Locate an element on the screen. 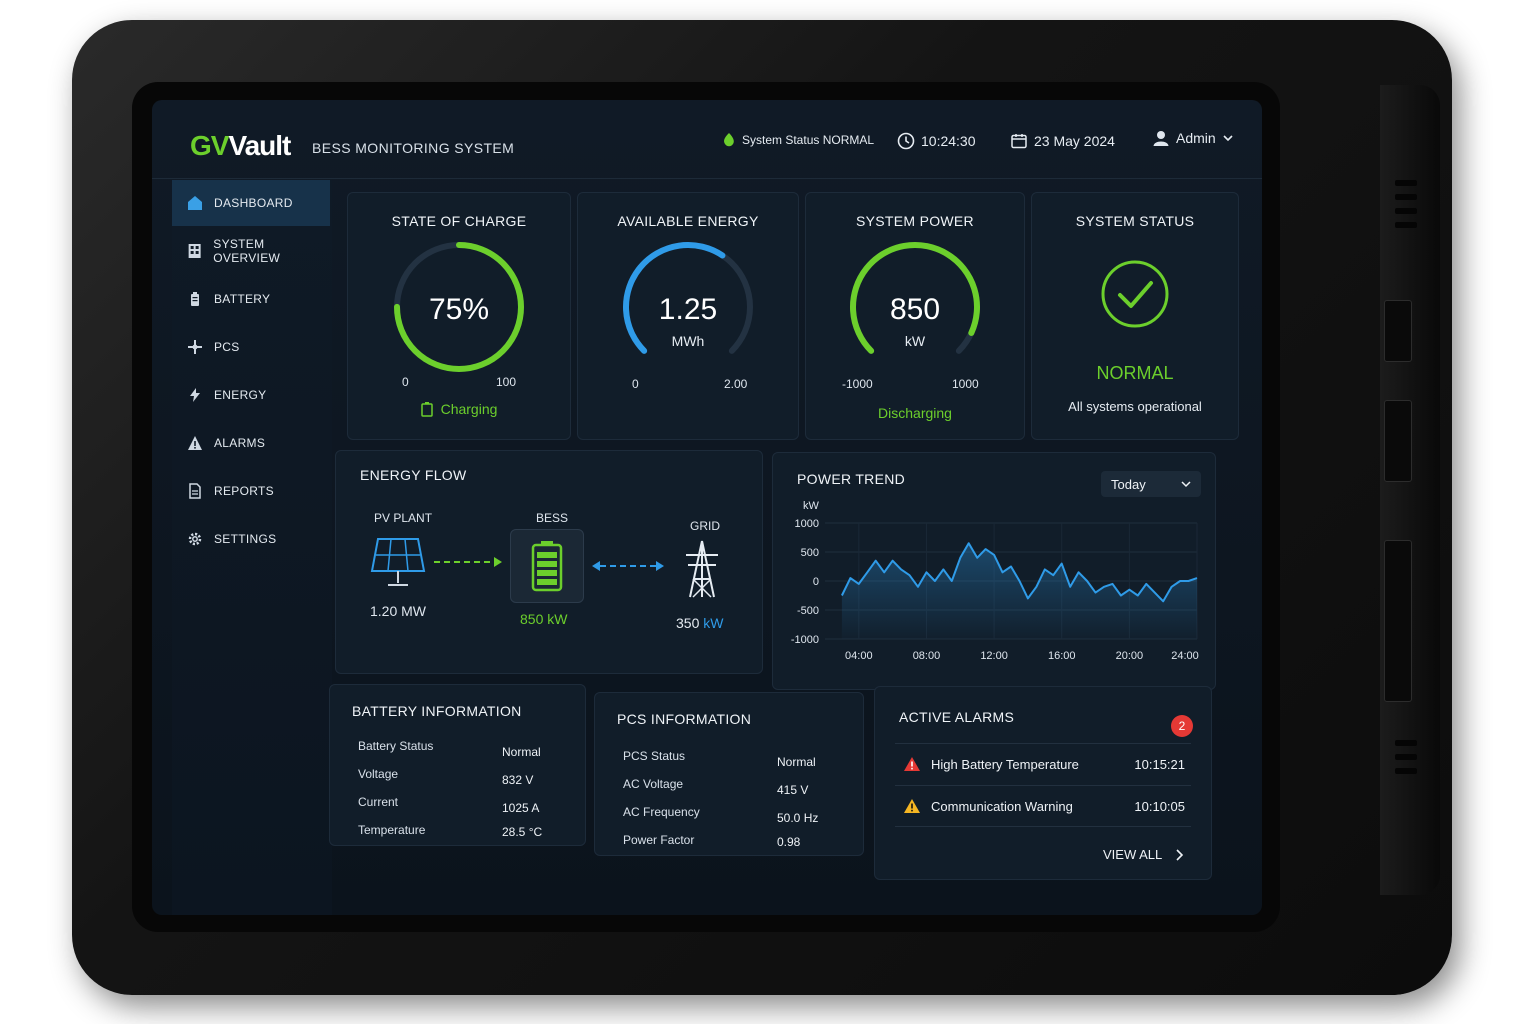 The image size is (1536, 1024). view-all-link: VIEW ALL is located at coordinates (1143, 854).